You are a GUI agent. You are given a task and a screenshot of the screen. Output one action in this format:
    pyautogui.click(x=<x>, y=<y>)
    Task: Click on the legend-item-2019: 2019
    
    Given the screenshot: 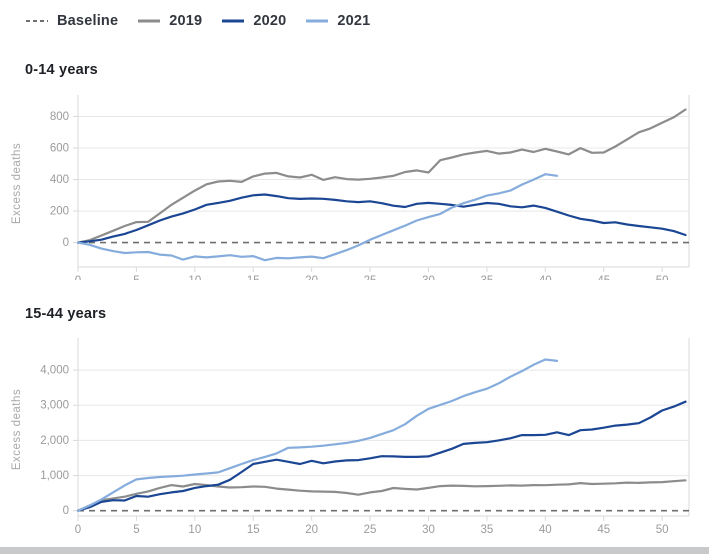 What is the action you would take?
    pyautogui.click(x=169, y=21)
    